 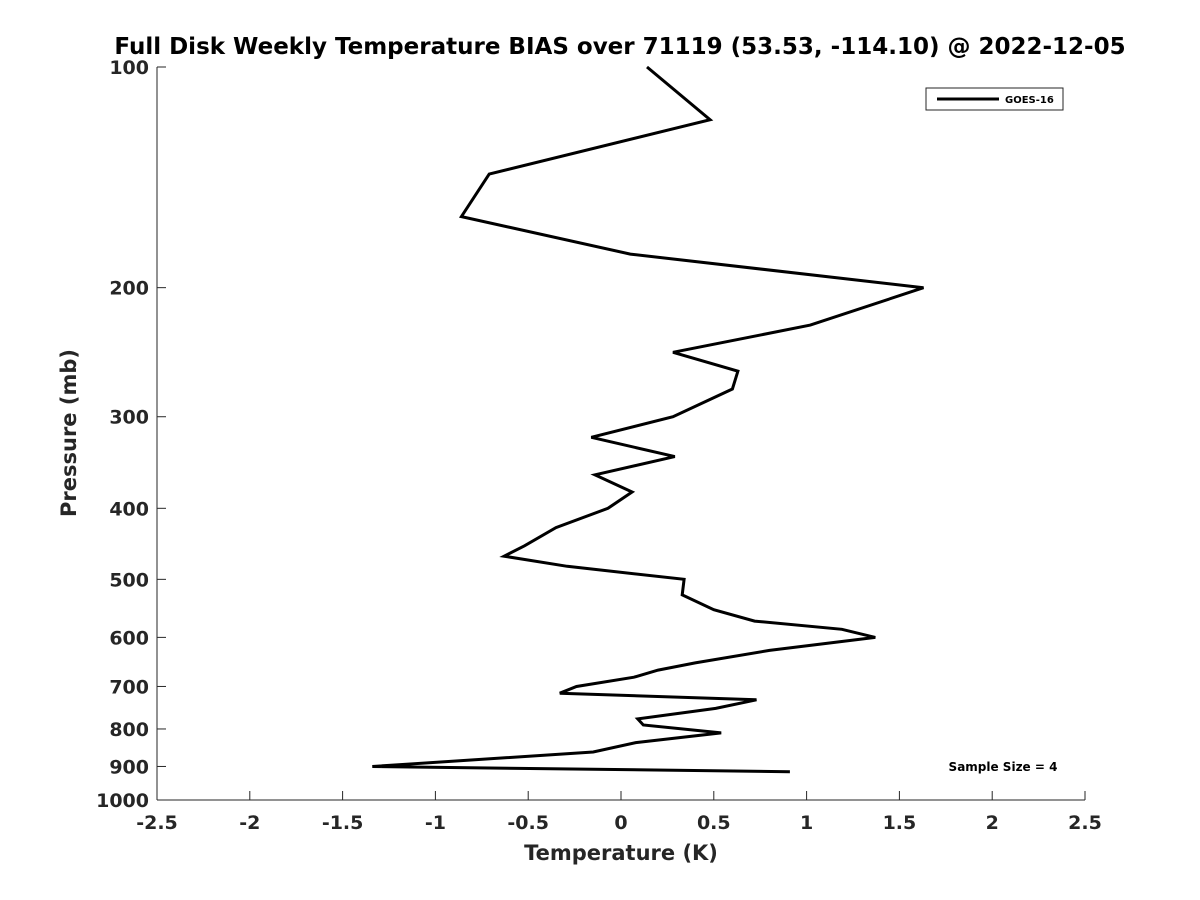 I want to click on y-tick-label: 1000, so click(x=122, y=801).